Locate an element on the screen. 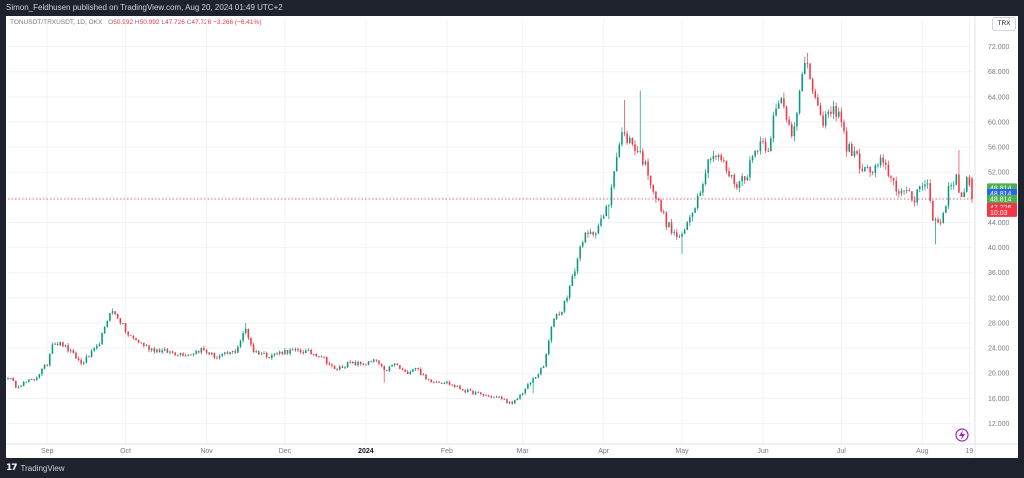 The height and width of the screenshot is (478, 1024). x-tick-label: Jun is located at coordinates (762, 451).